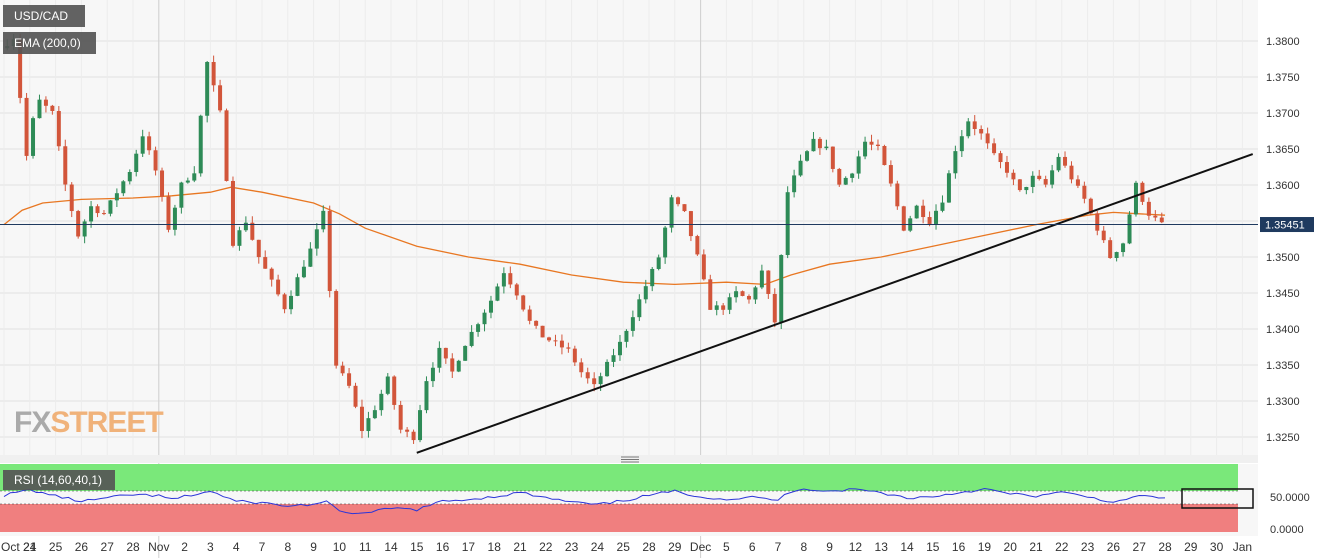 This screenshot has height=558, width=1331. I want to click on current-price-tag: 1.35451, so click(1287, 225).